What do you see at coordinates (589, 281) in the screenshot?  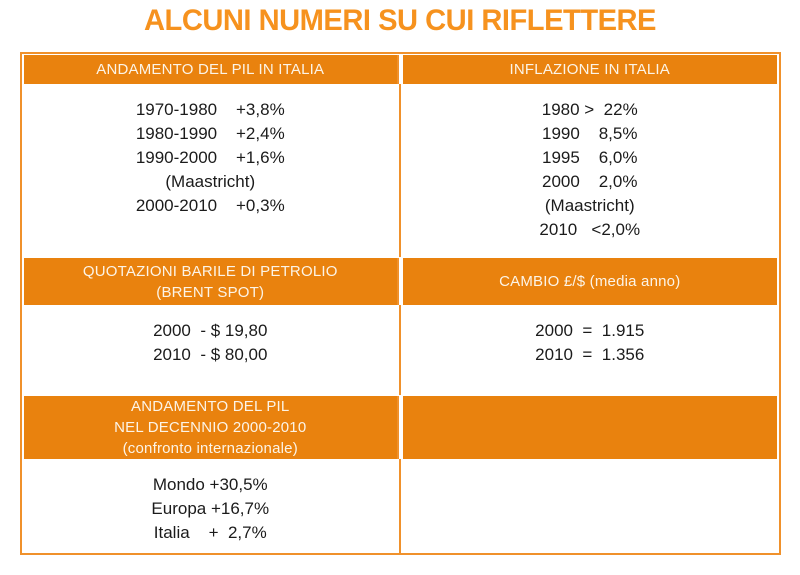 I see `header-cambio-media-anno: CAMBIO £/$ (media anno)` at bounding box center [589, 281].